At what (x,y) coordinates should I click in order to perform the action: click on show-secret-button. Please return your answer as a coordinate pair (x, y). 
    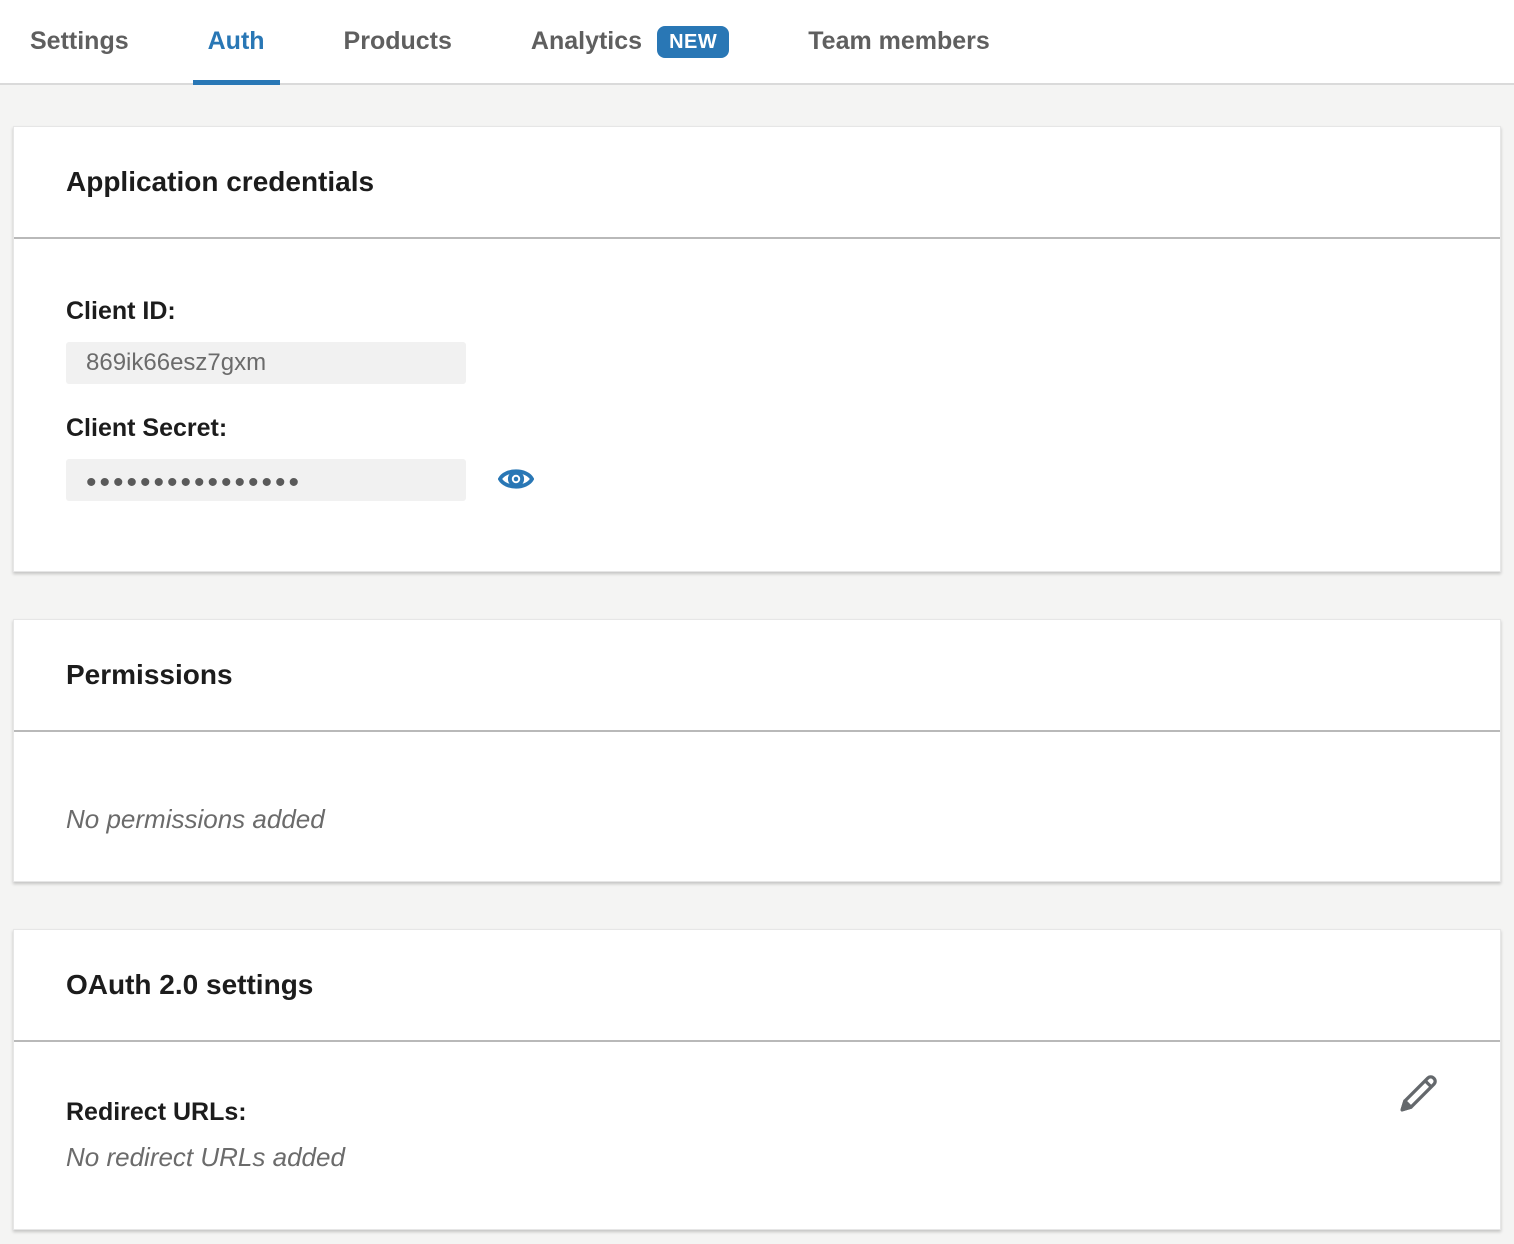
    Looking at the image, I should click on (516, 479).